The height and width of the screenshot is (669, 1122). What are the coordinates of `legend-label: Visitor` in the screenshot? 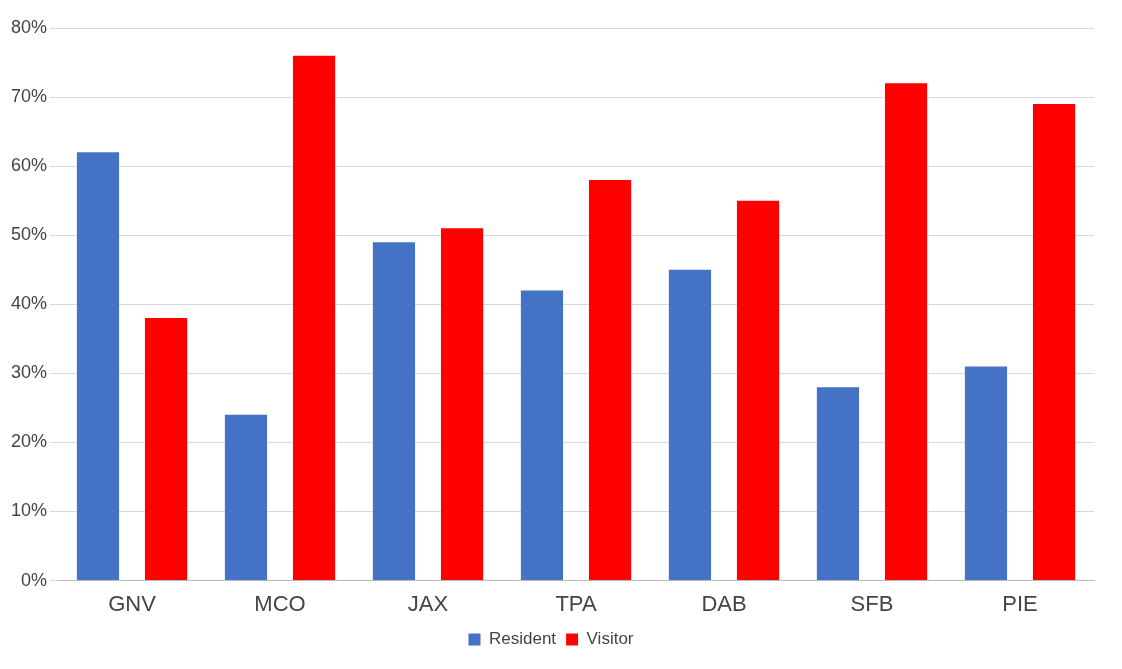 It's located at (610, 639).